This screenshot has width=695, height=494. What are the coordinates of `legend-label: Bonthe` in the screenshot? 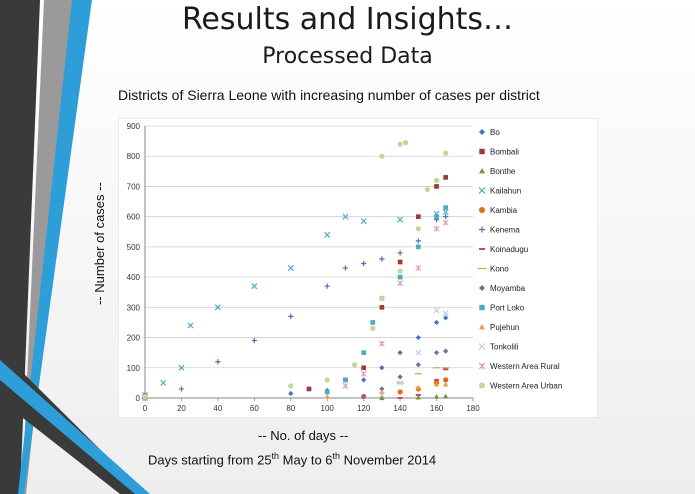 It's located at (503, 171).